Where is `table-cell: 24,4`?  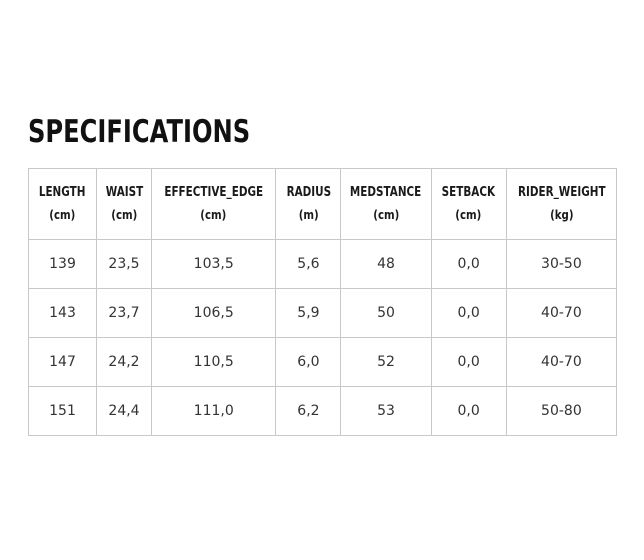
table-cell: 24,4 is located at coordinates (124, 411).